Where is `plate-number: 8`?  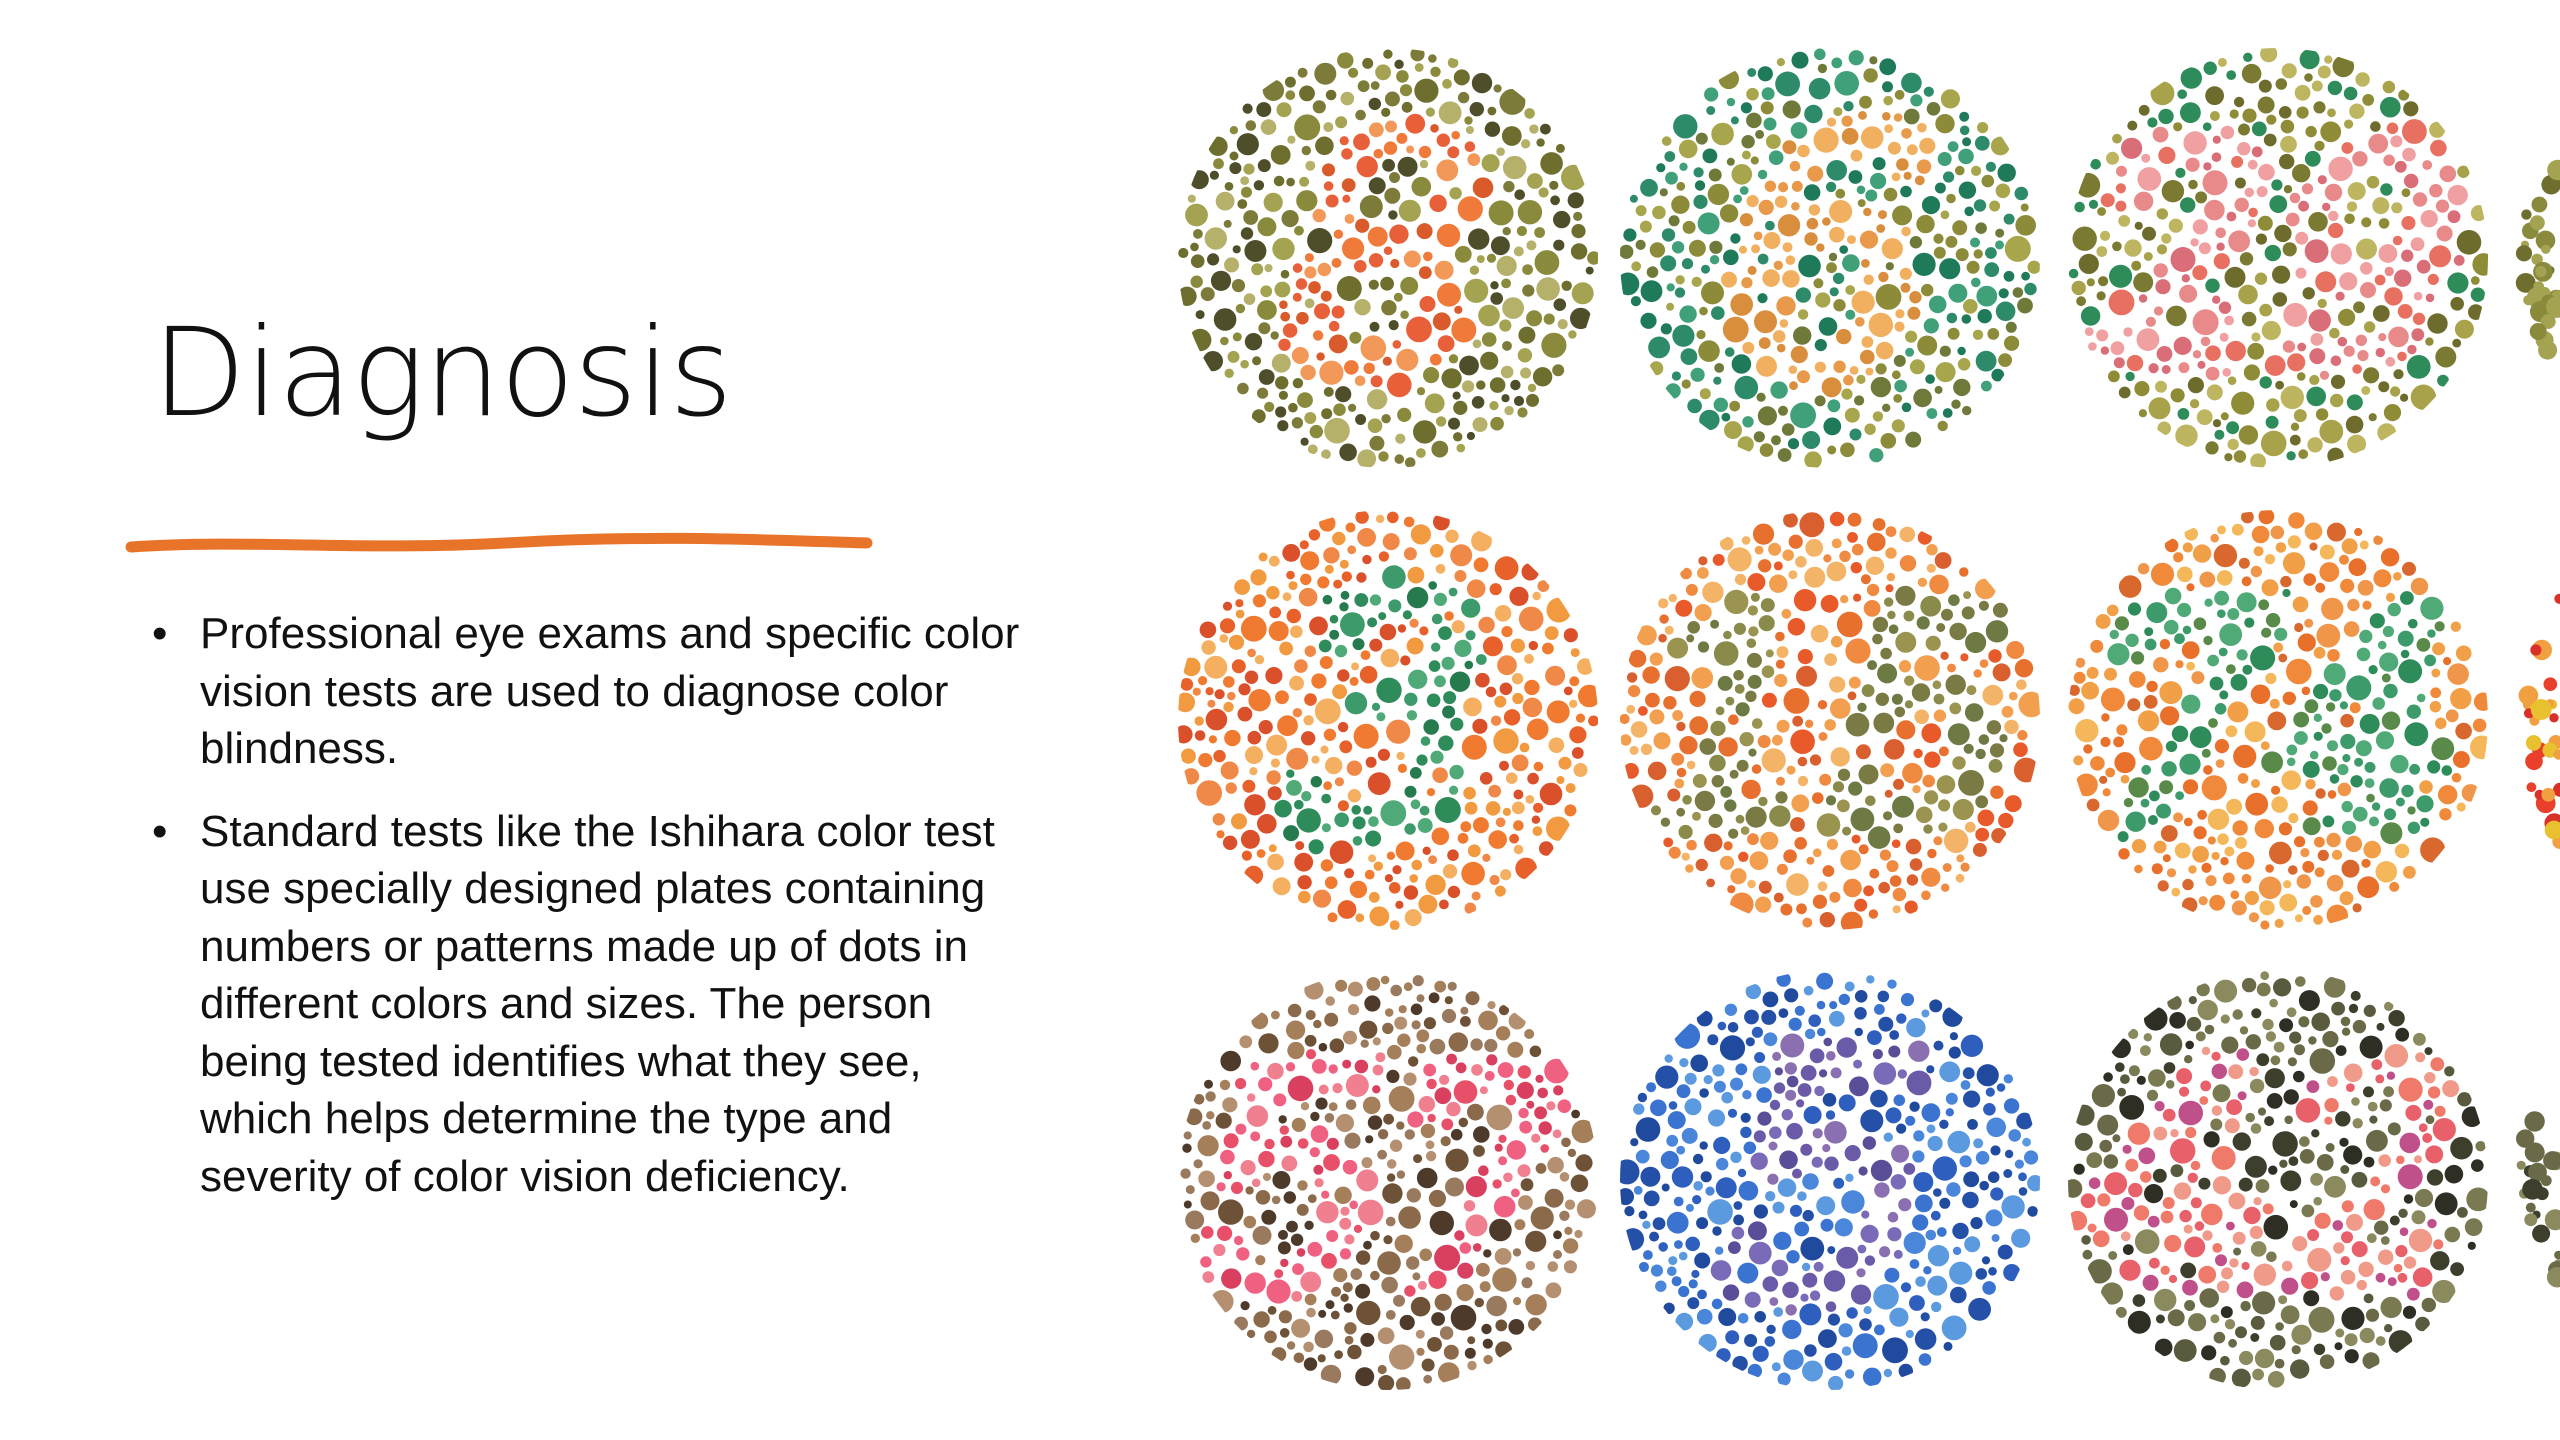 plate-number: 8 is located at coordinates (1388, 259).